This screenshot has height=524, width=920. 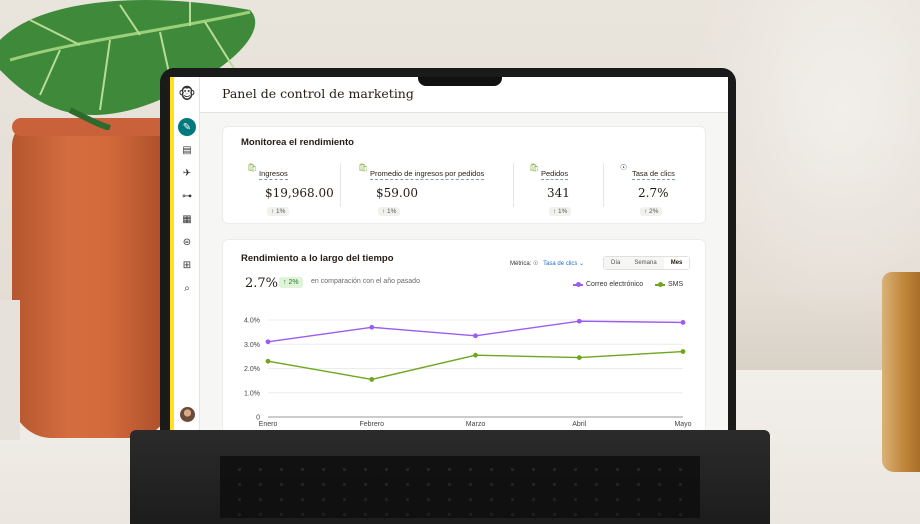 I want to click on x-tick-label: Enero, so click(x=268, y=424).